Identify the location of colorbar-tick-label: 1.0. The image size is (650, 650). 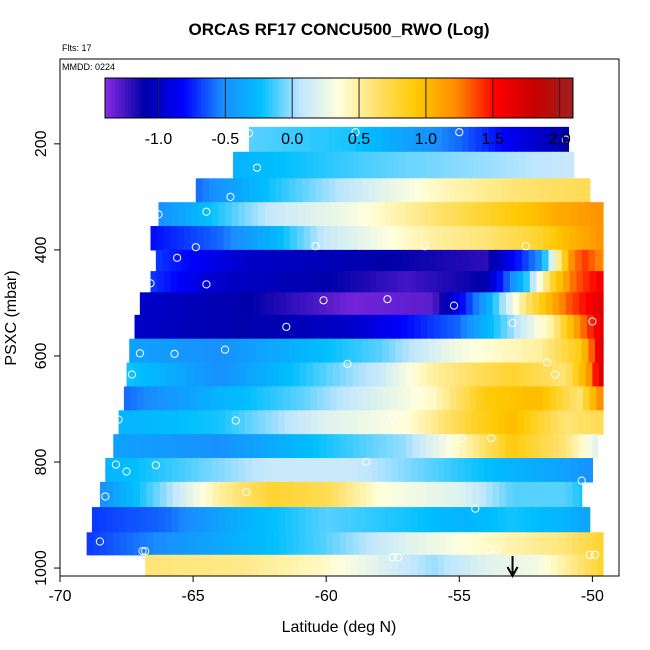
(426, 139).